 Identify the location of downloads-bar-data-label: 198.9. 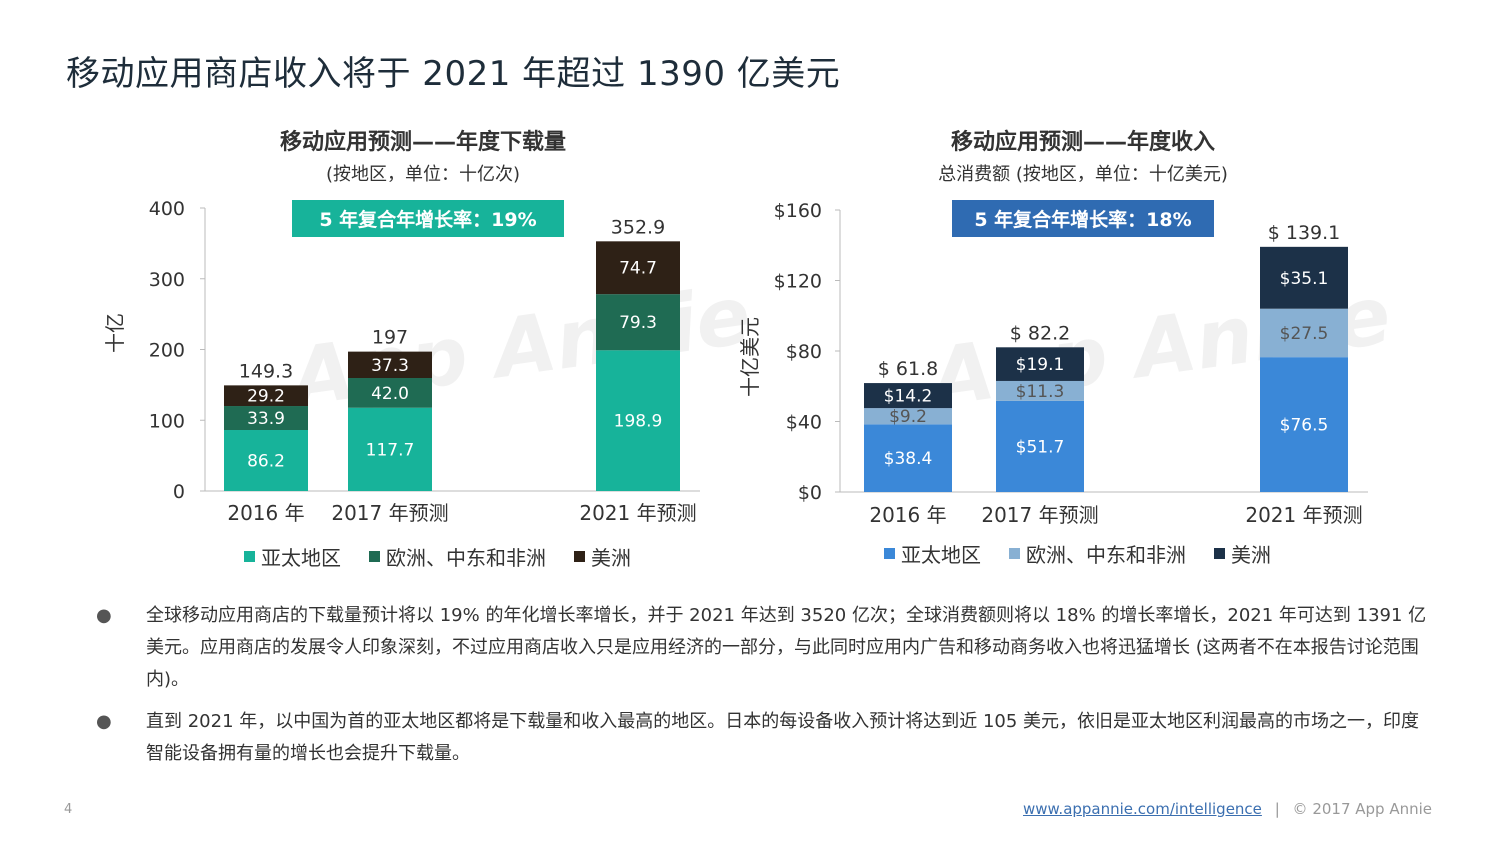
(638, 422).